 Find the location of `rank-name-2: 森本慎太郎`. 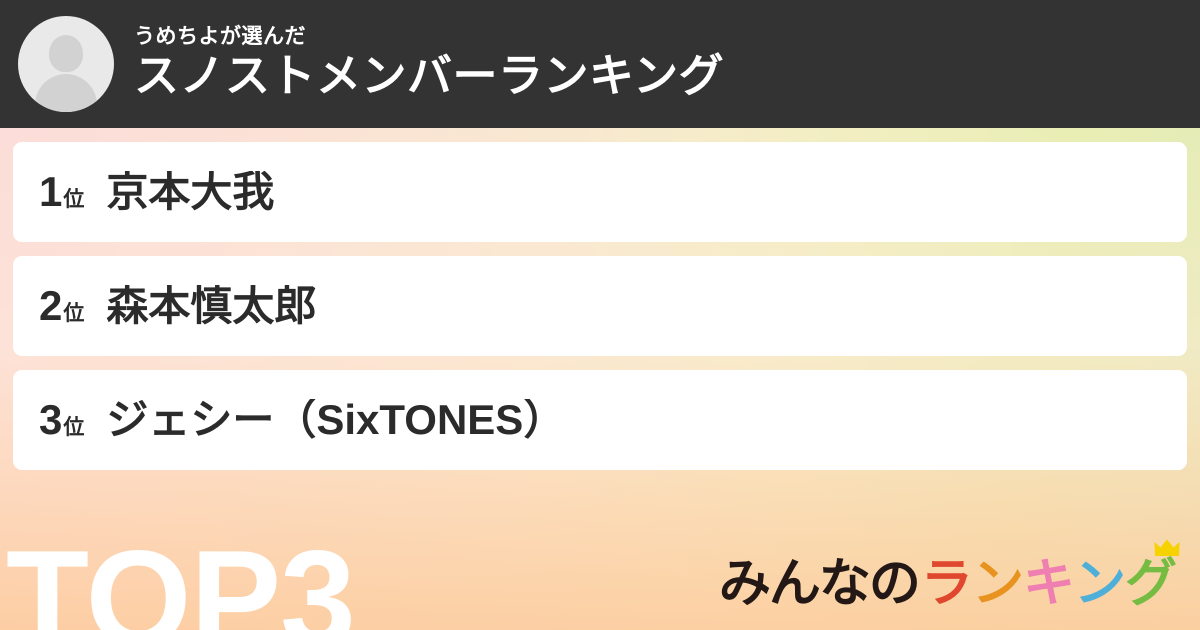

rank-name-2: 森本慎太郎 is located at coordinates (211, 306).